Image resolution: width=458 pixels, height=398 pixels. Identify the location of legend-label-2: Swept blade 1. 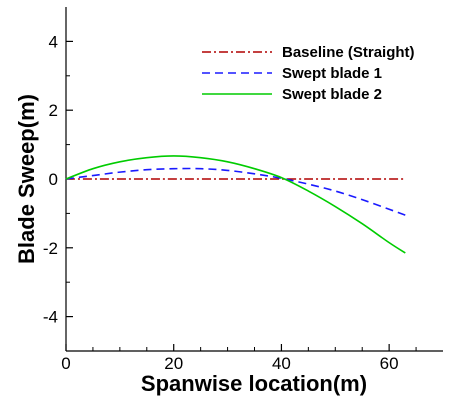
(332, 73).